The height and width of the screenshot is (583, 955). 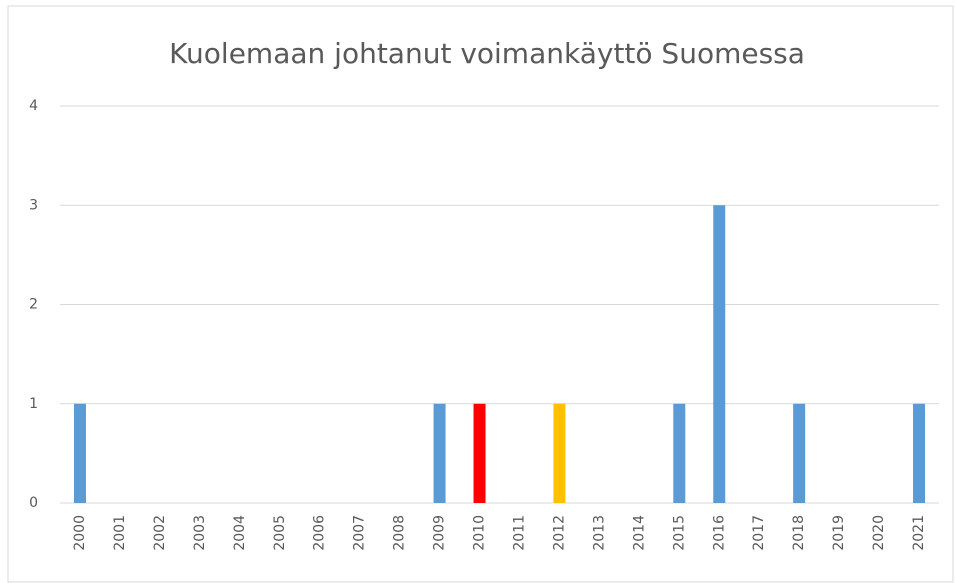 I want to click on x-tick-label: 2007, so click(x=360, y=533).